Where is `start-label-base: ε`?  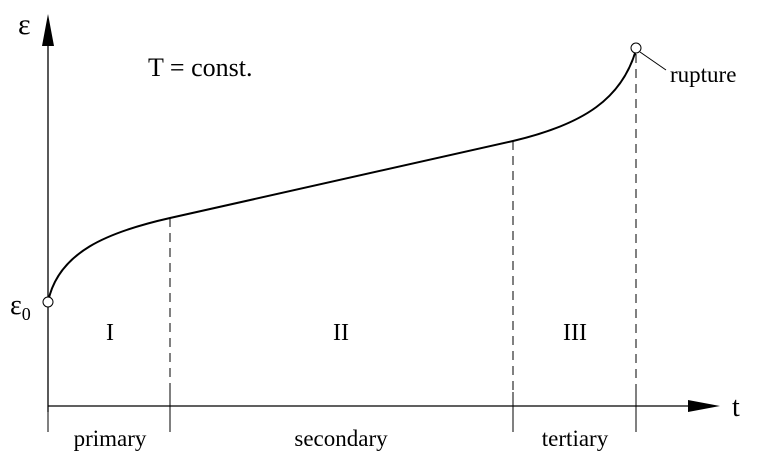 start-label-base: ε is located at coordinates (16, 305).